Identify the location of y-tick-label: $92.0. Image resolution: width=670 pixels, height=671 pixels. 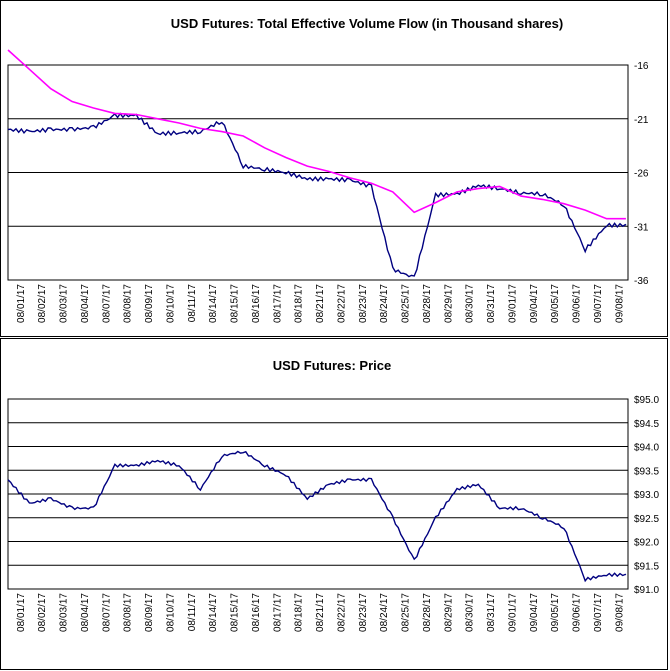
(646, 543).